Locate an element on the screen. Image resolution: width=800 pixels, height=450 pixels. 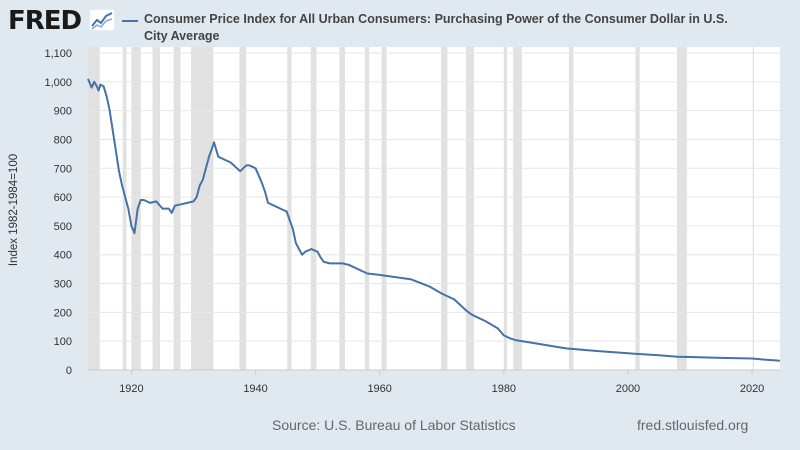
legend-swatch is located at coordinates (130, 21).